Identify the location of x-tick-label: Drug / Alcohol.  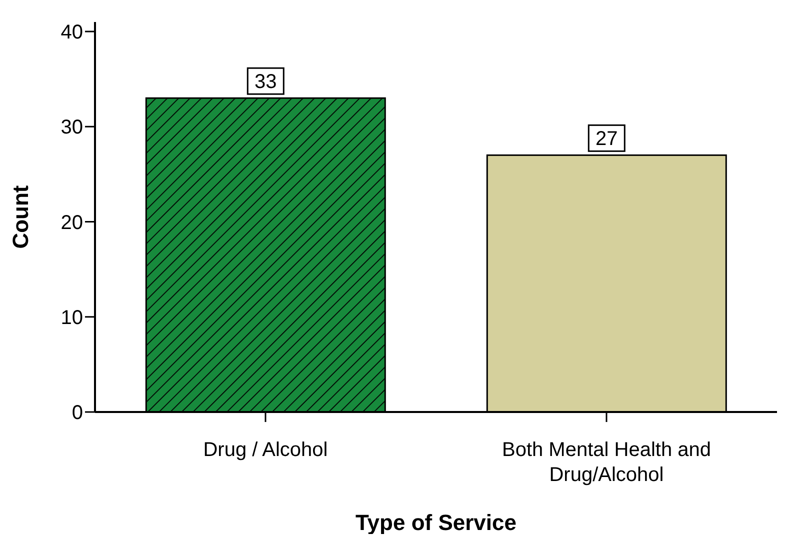
(265, 450).